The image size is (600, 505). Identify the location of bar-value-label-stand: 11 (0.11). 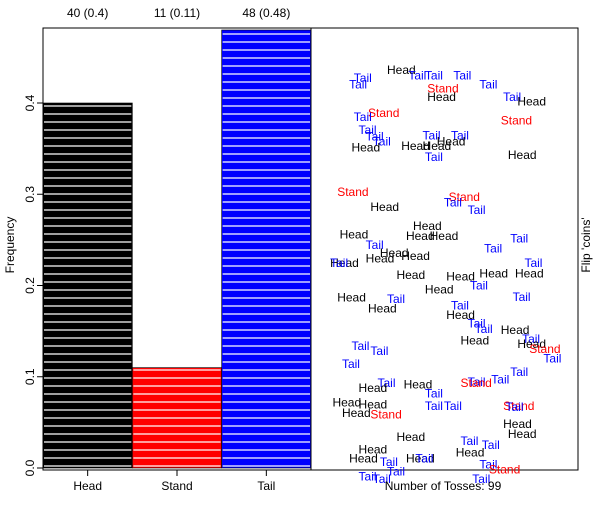
(177, 13).